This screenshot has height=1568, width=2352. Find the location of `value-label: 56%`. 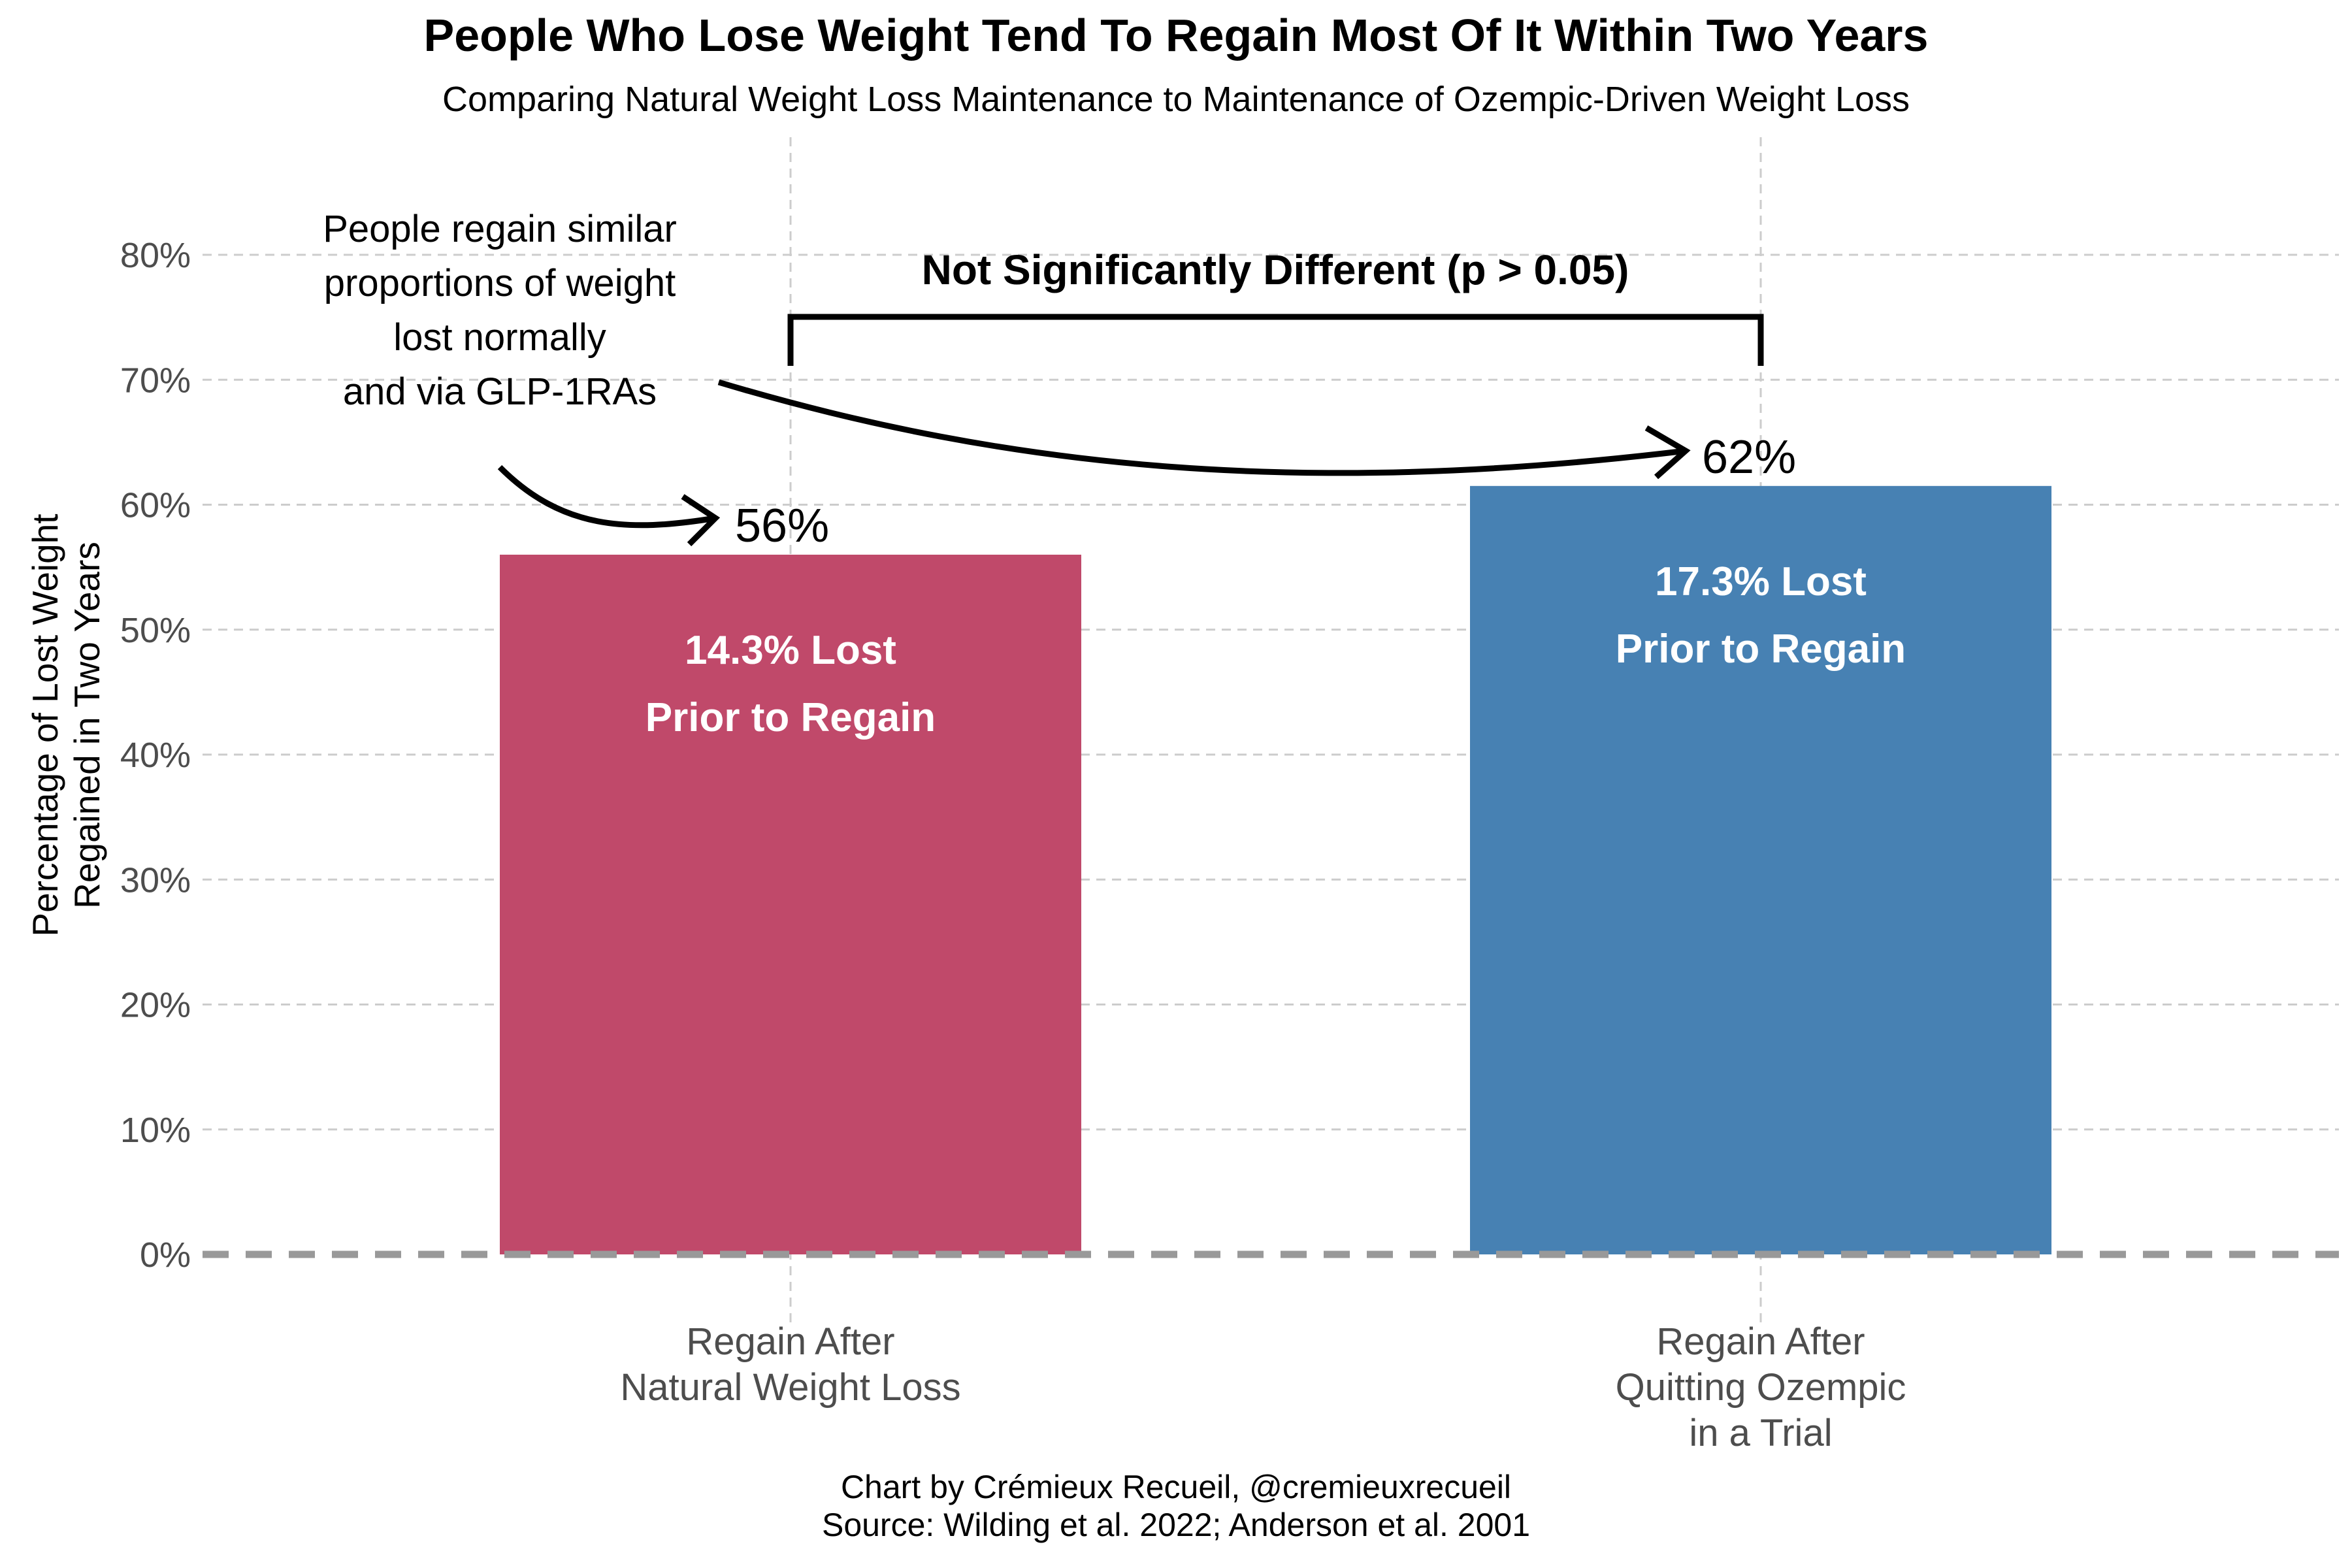

value-label: 56% is located at coordinates (782, 526).